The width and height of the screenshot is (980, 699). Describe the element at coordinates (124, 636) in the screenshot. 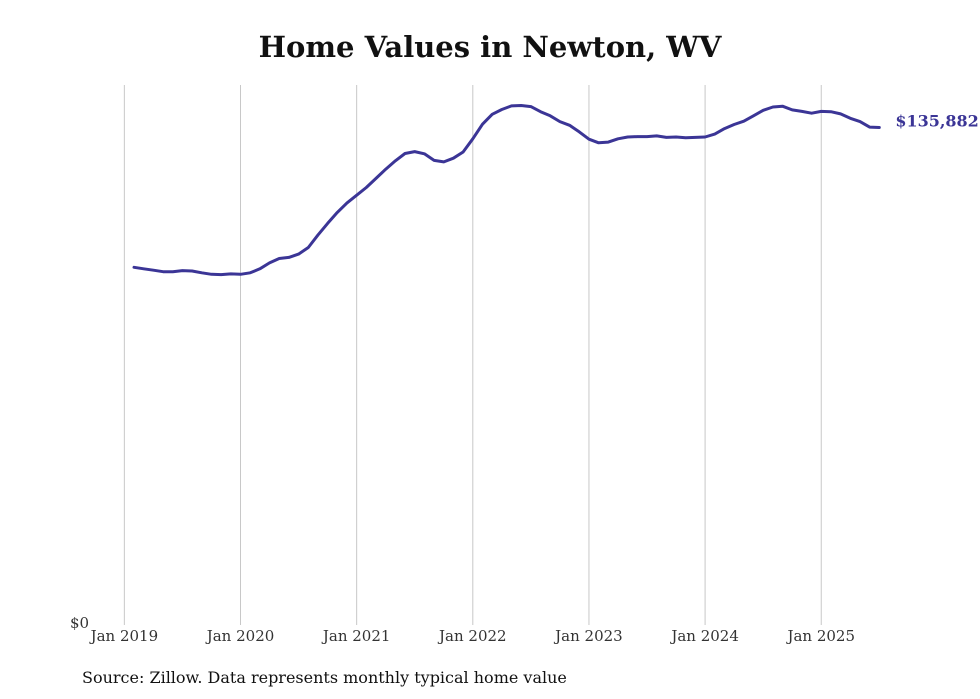

I see `x-tick-label-2019: Jan 2019` at that location.